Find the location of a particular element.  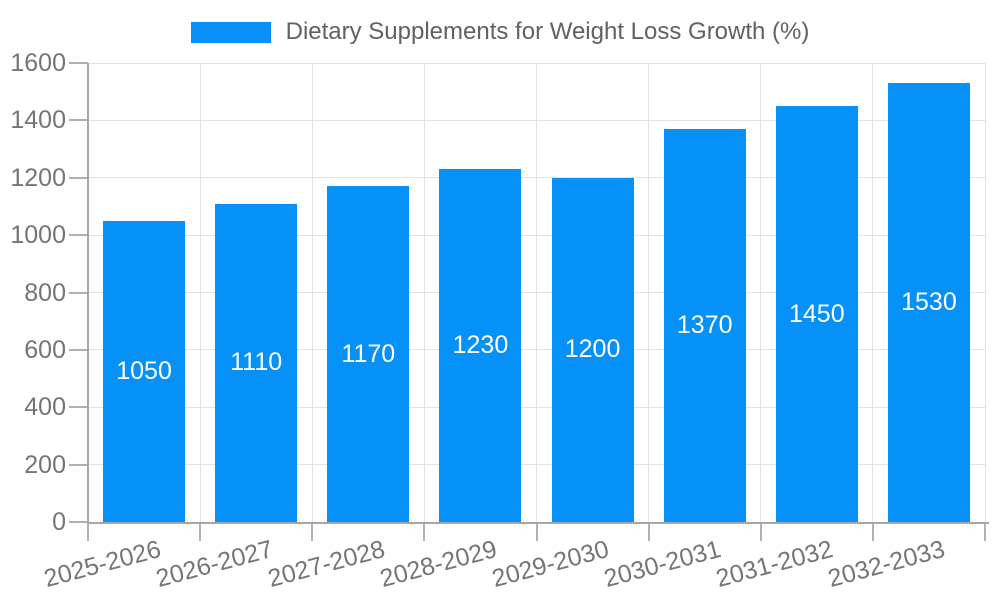

x-axis-tick-label: 2027-2028 is located at coordinates (326, 564).